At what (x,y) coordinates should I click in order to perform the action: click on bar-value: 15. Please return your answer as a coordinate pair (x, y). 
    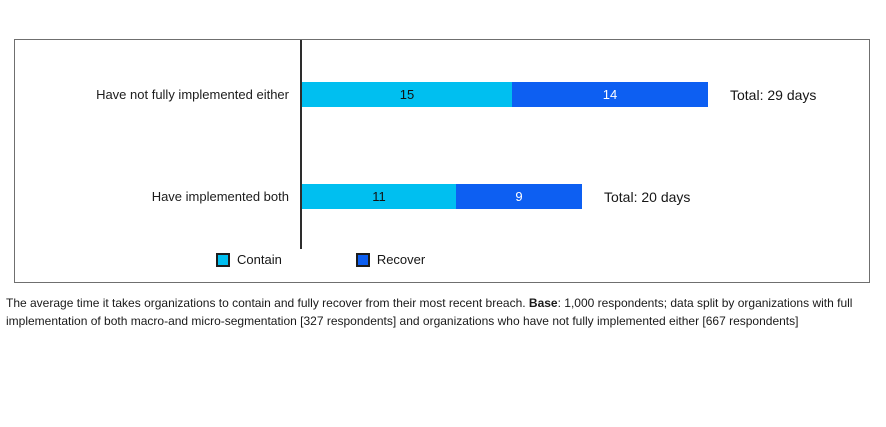
    Looking at the image, I should click on (407, 94).